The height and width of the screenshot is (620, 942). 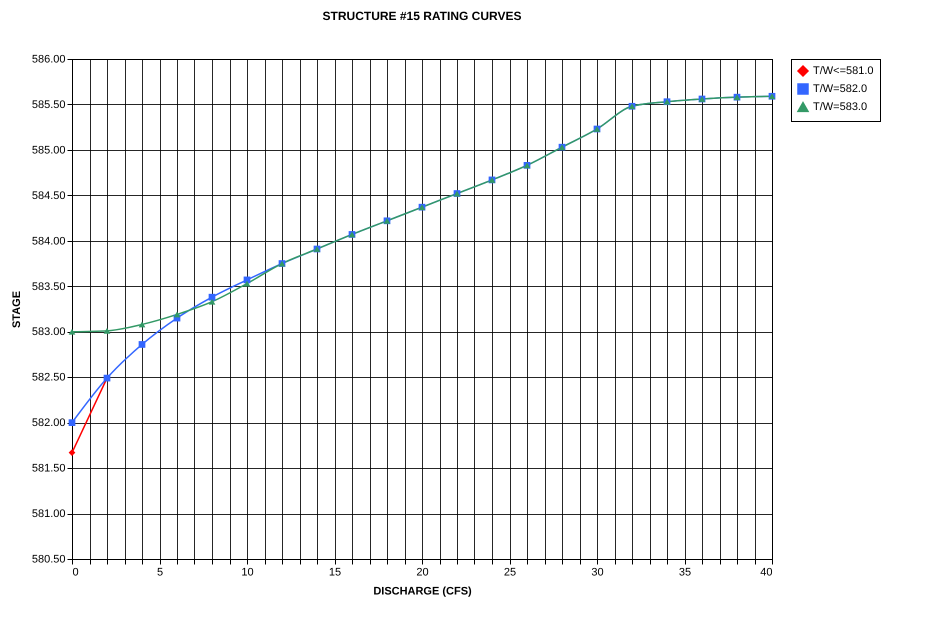 What do you see at coordinates (75, 572) in the screenshot?
I see `x-tick-label: 0` at bounding box center [75, 572].